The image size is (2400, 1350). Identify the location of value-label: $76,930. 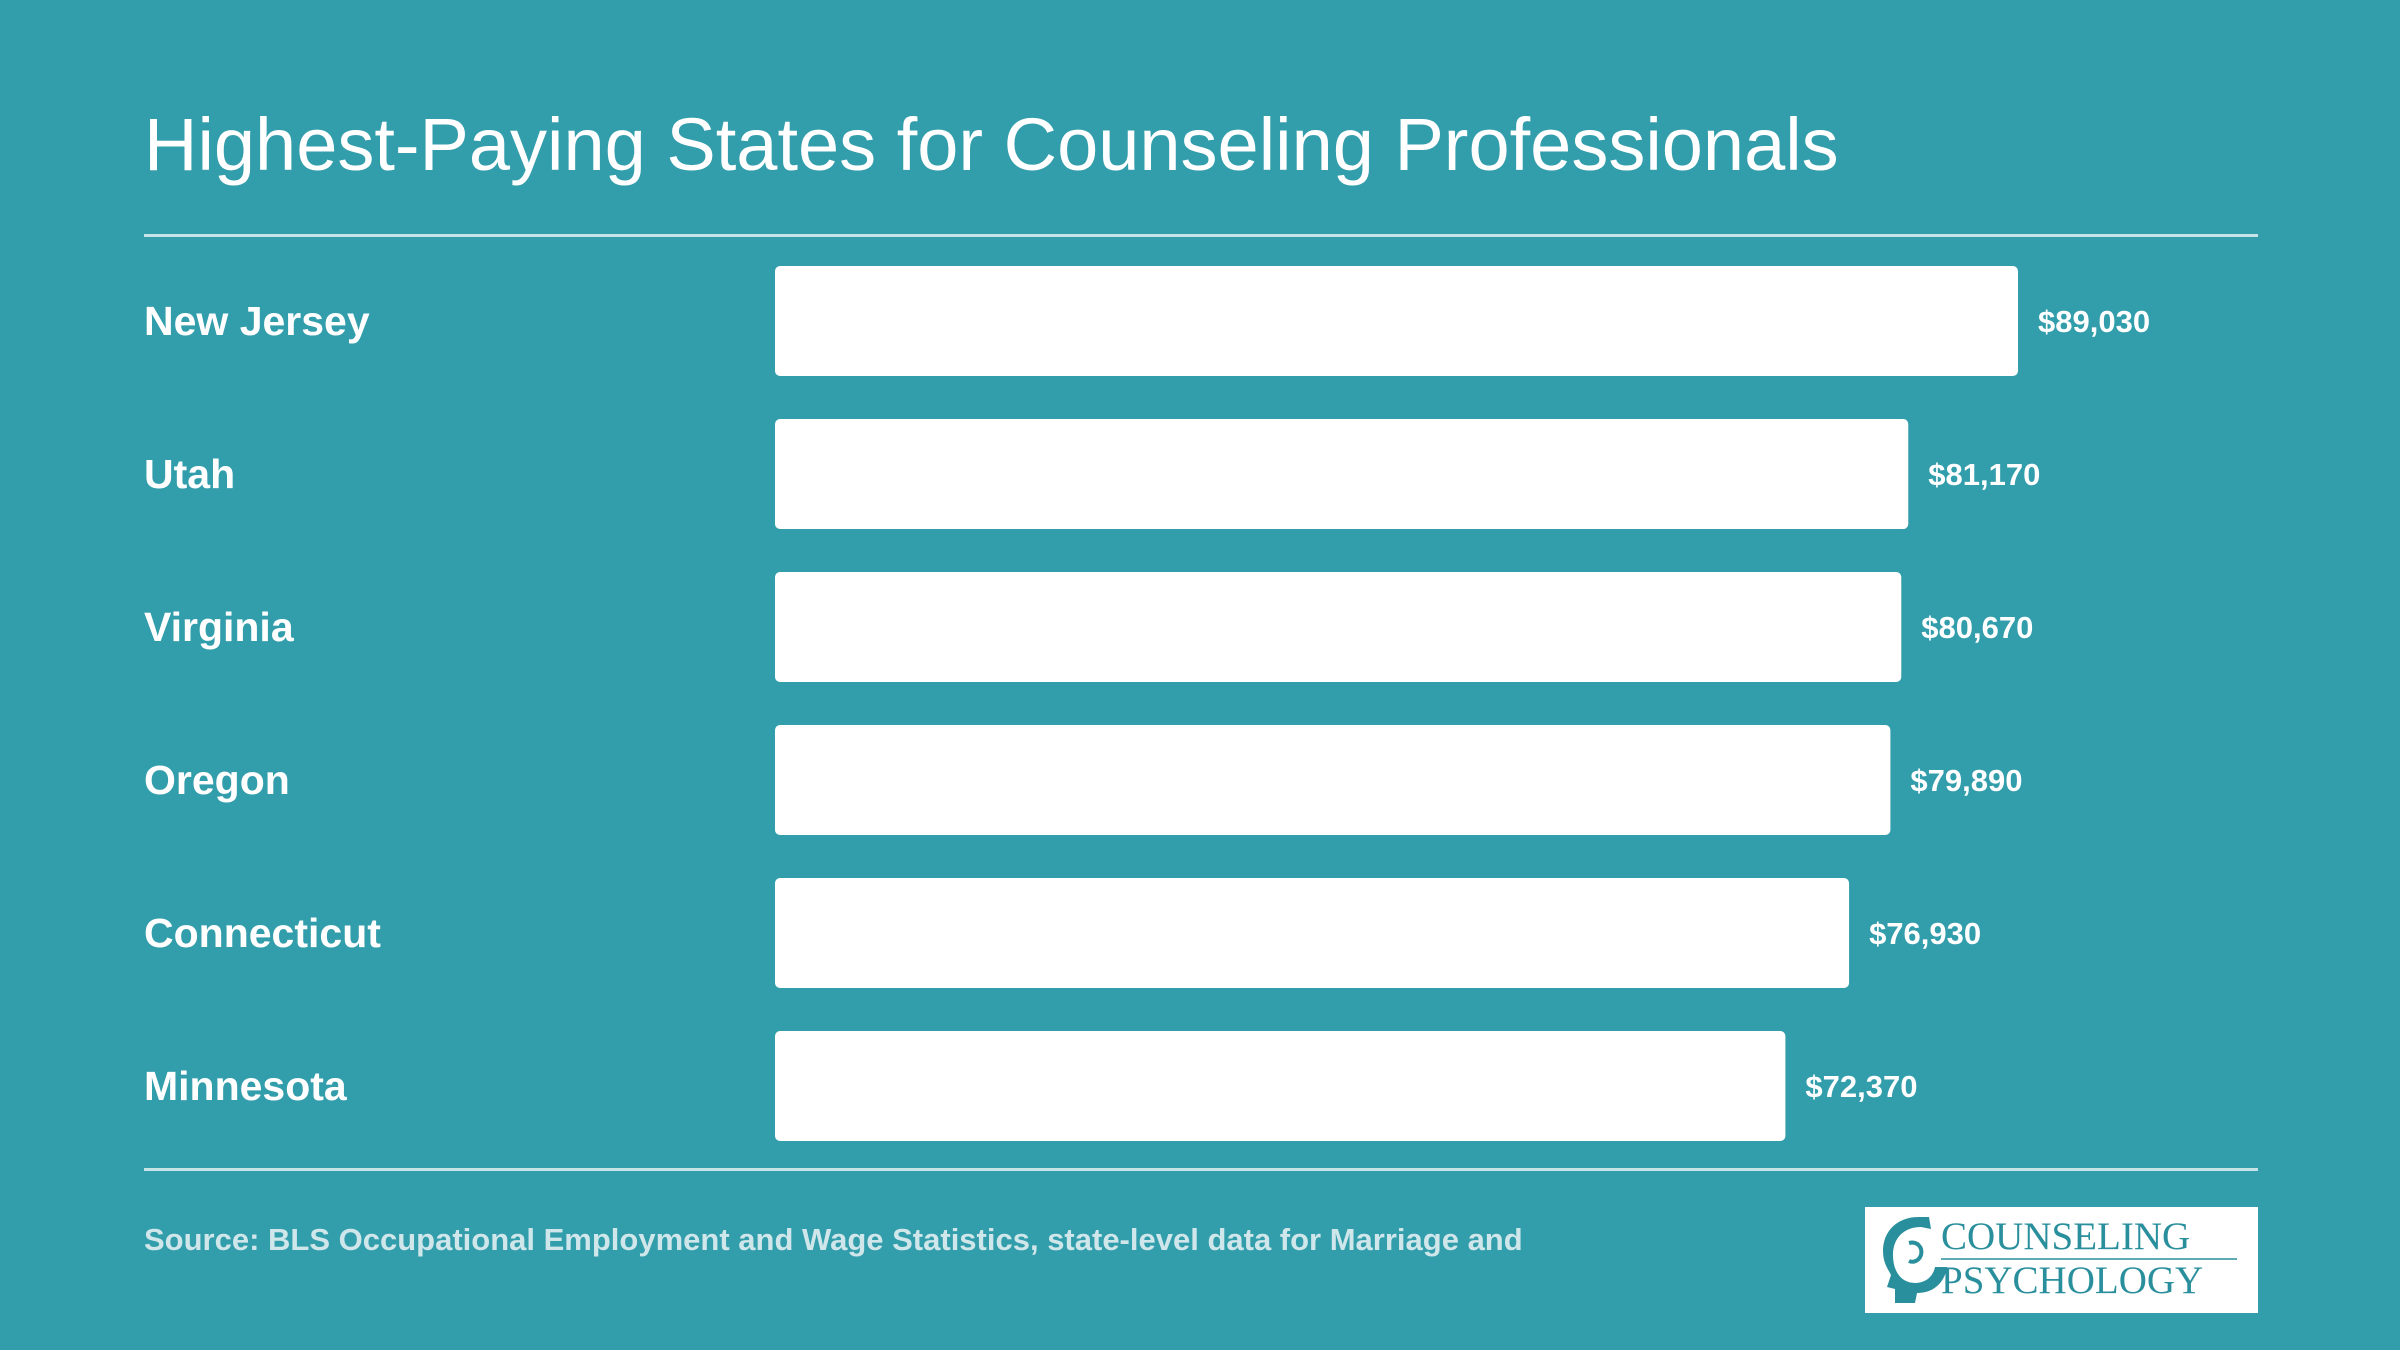
(1925, 933).